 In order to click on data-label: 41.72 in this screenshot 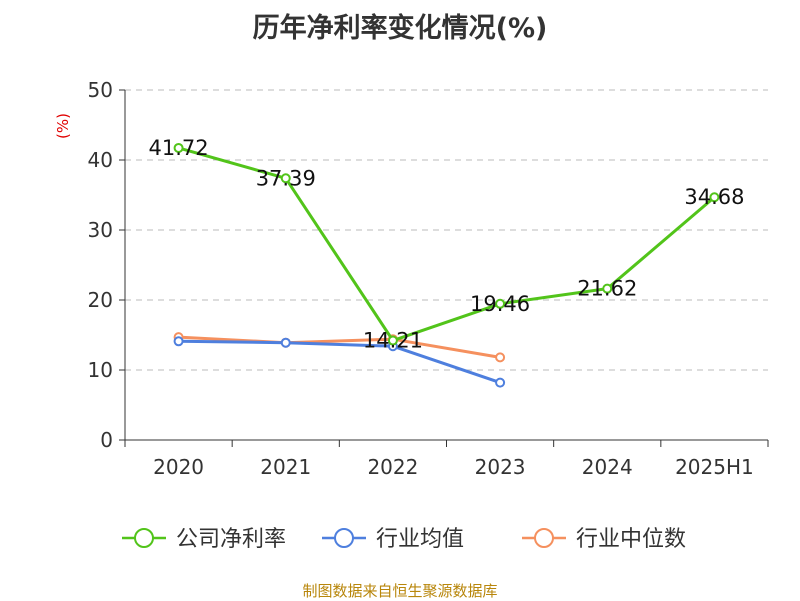, I will do `click(179, 148)`.